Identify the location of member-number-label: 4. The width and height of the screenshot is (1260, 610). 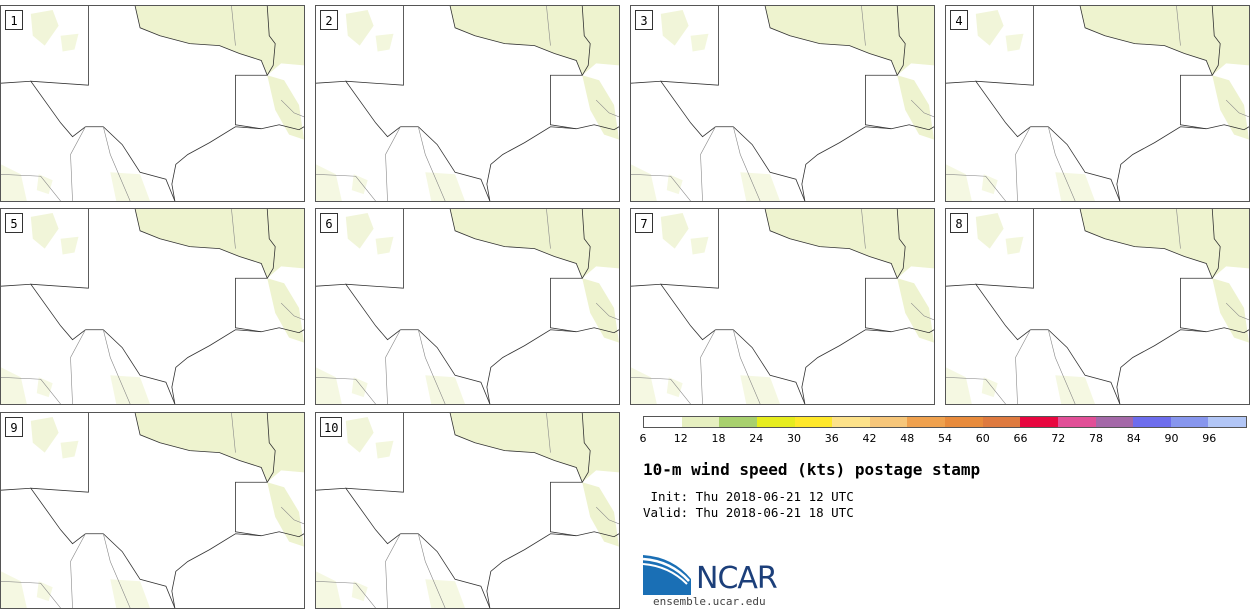
(959, 20).